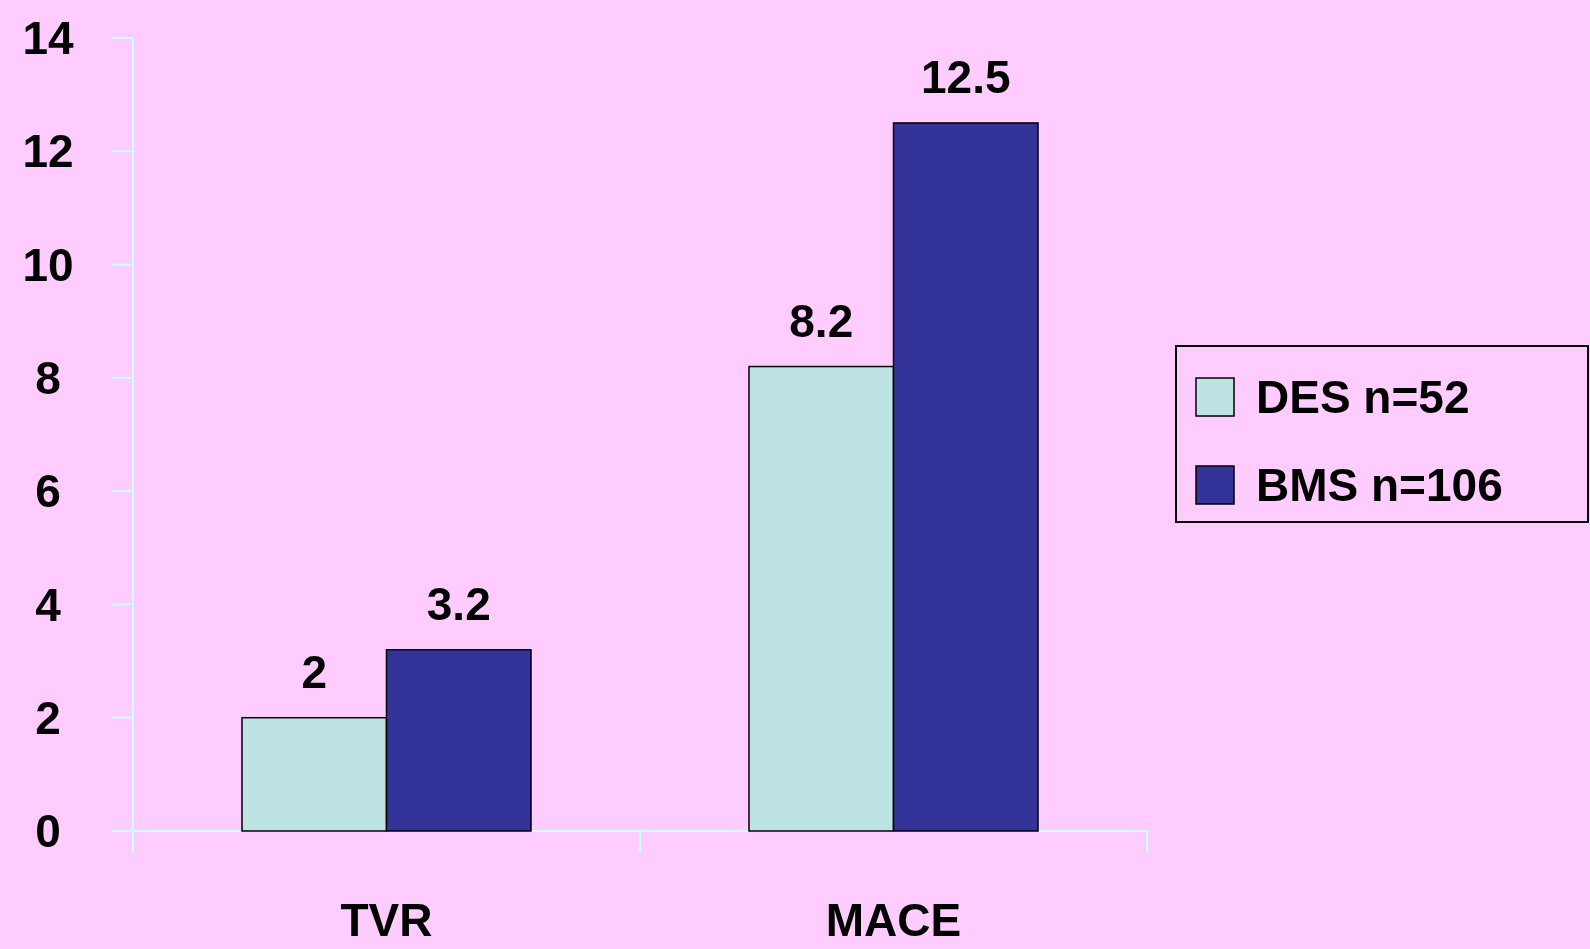  I want to click on y-tick-label: 8, so click(48, 377).